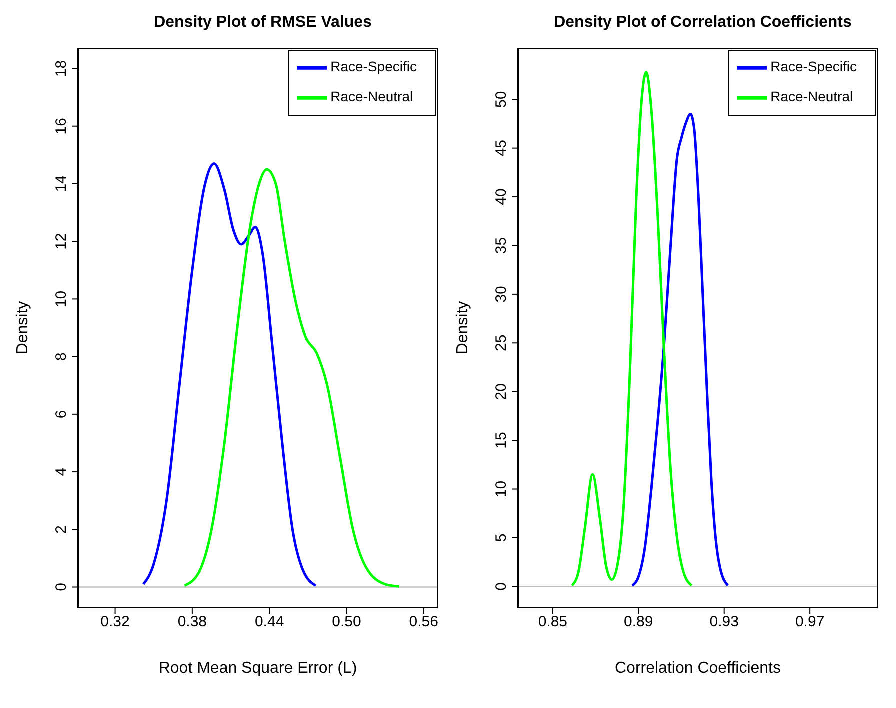 The width and height of the screenshot is (896, 708). I want to click on y-tick-label: 45, so click(501, 148).